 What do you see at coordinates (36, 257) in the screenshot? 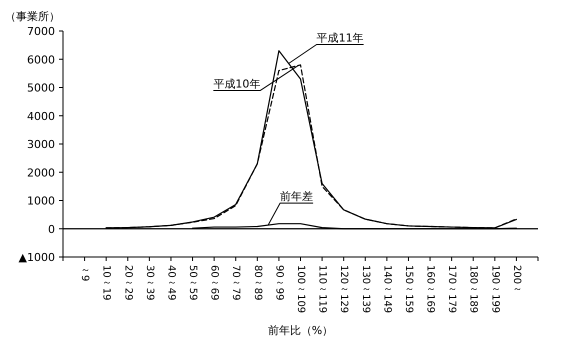
I see `y-tick-label: ▲1000` at bounding box center [36, 257].